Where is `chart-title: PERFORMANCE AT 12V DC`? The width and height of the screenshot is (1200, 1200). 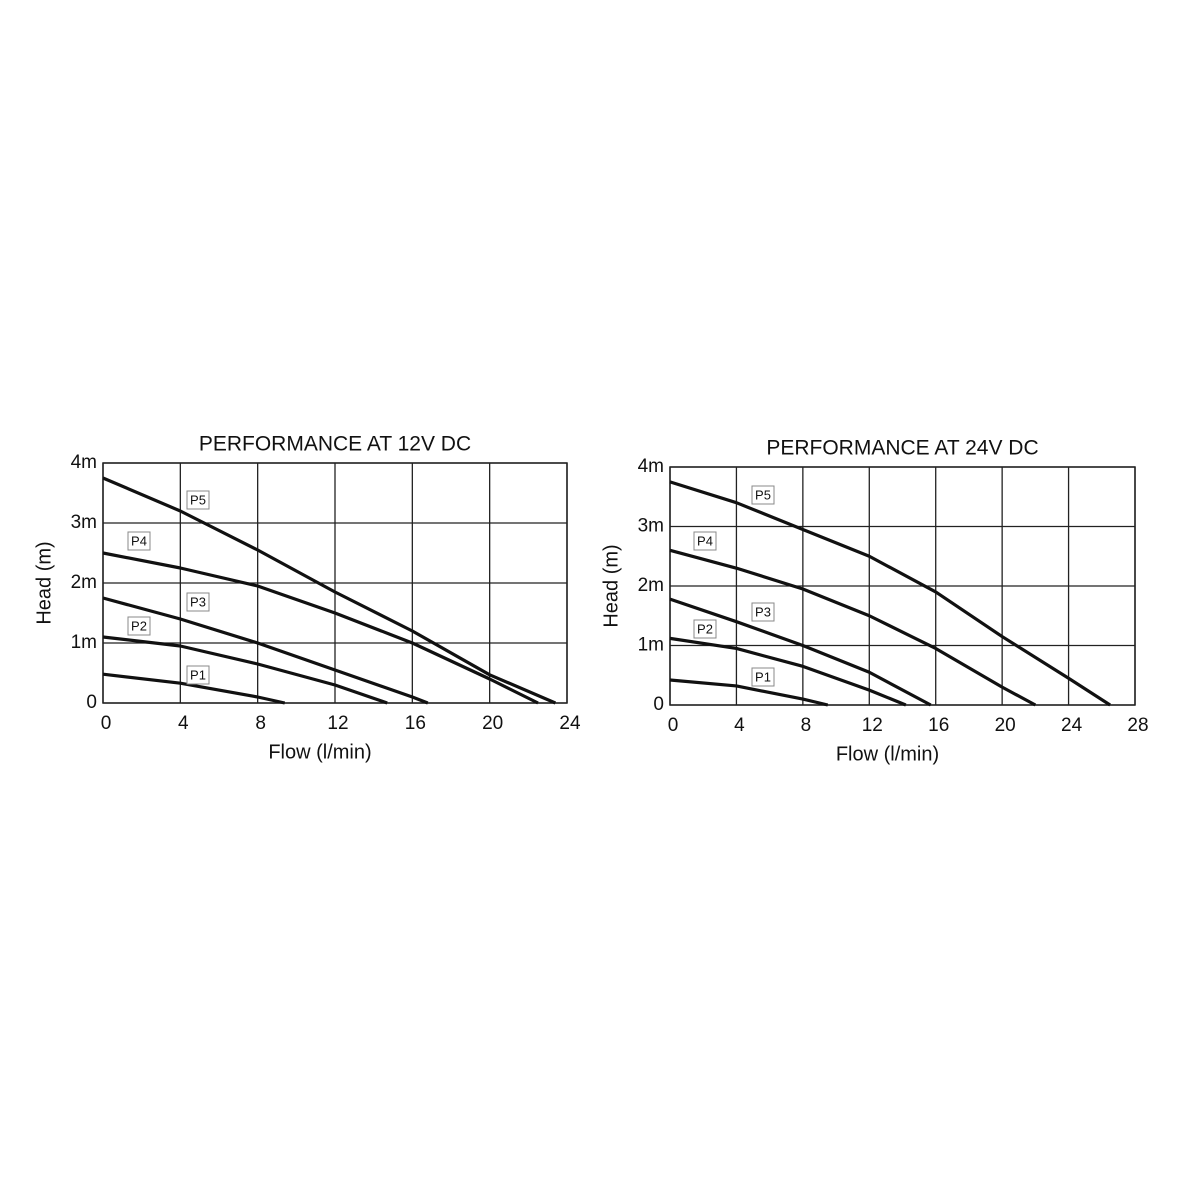 chart-title: PERFORMANCE AT 12V DC is located at coordinates (335, 444).